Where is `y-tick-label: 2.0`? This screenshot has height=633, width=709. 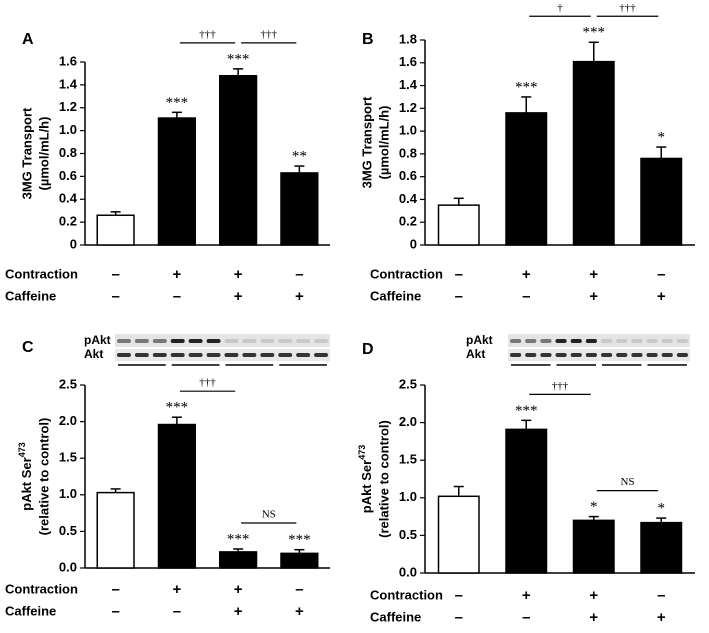
y-tick-label: 2.0 is located at coordinates (68, 420).